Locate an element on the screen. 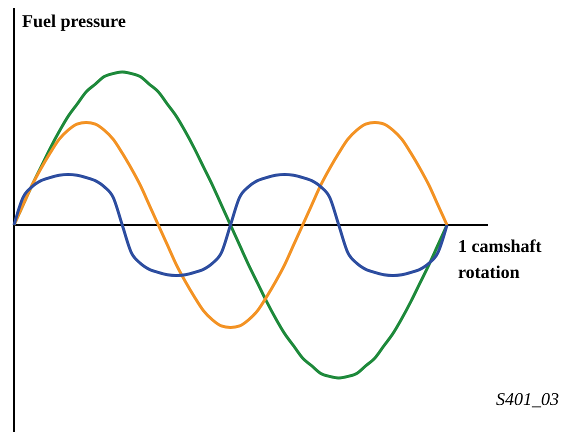 The image size is (561, 441). x-axis-title: 1 camshaft rotation is located at coordinates (500, 259).